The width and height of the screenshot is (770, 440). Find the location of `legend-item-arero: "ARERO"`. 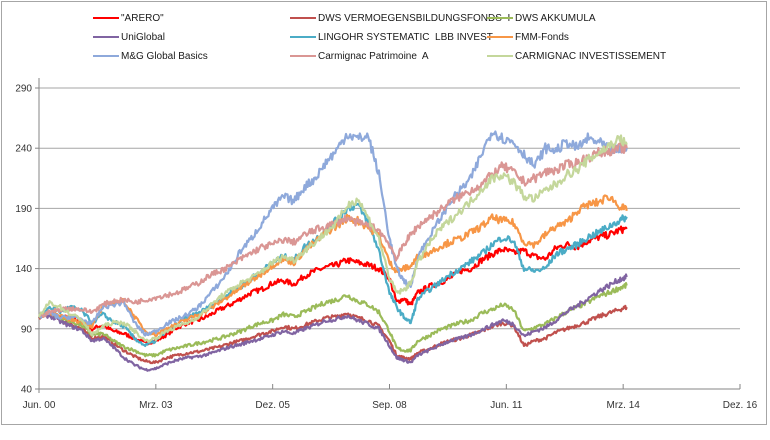

legend-item-arero: "ARERO" is located at coordinates (128, 18).